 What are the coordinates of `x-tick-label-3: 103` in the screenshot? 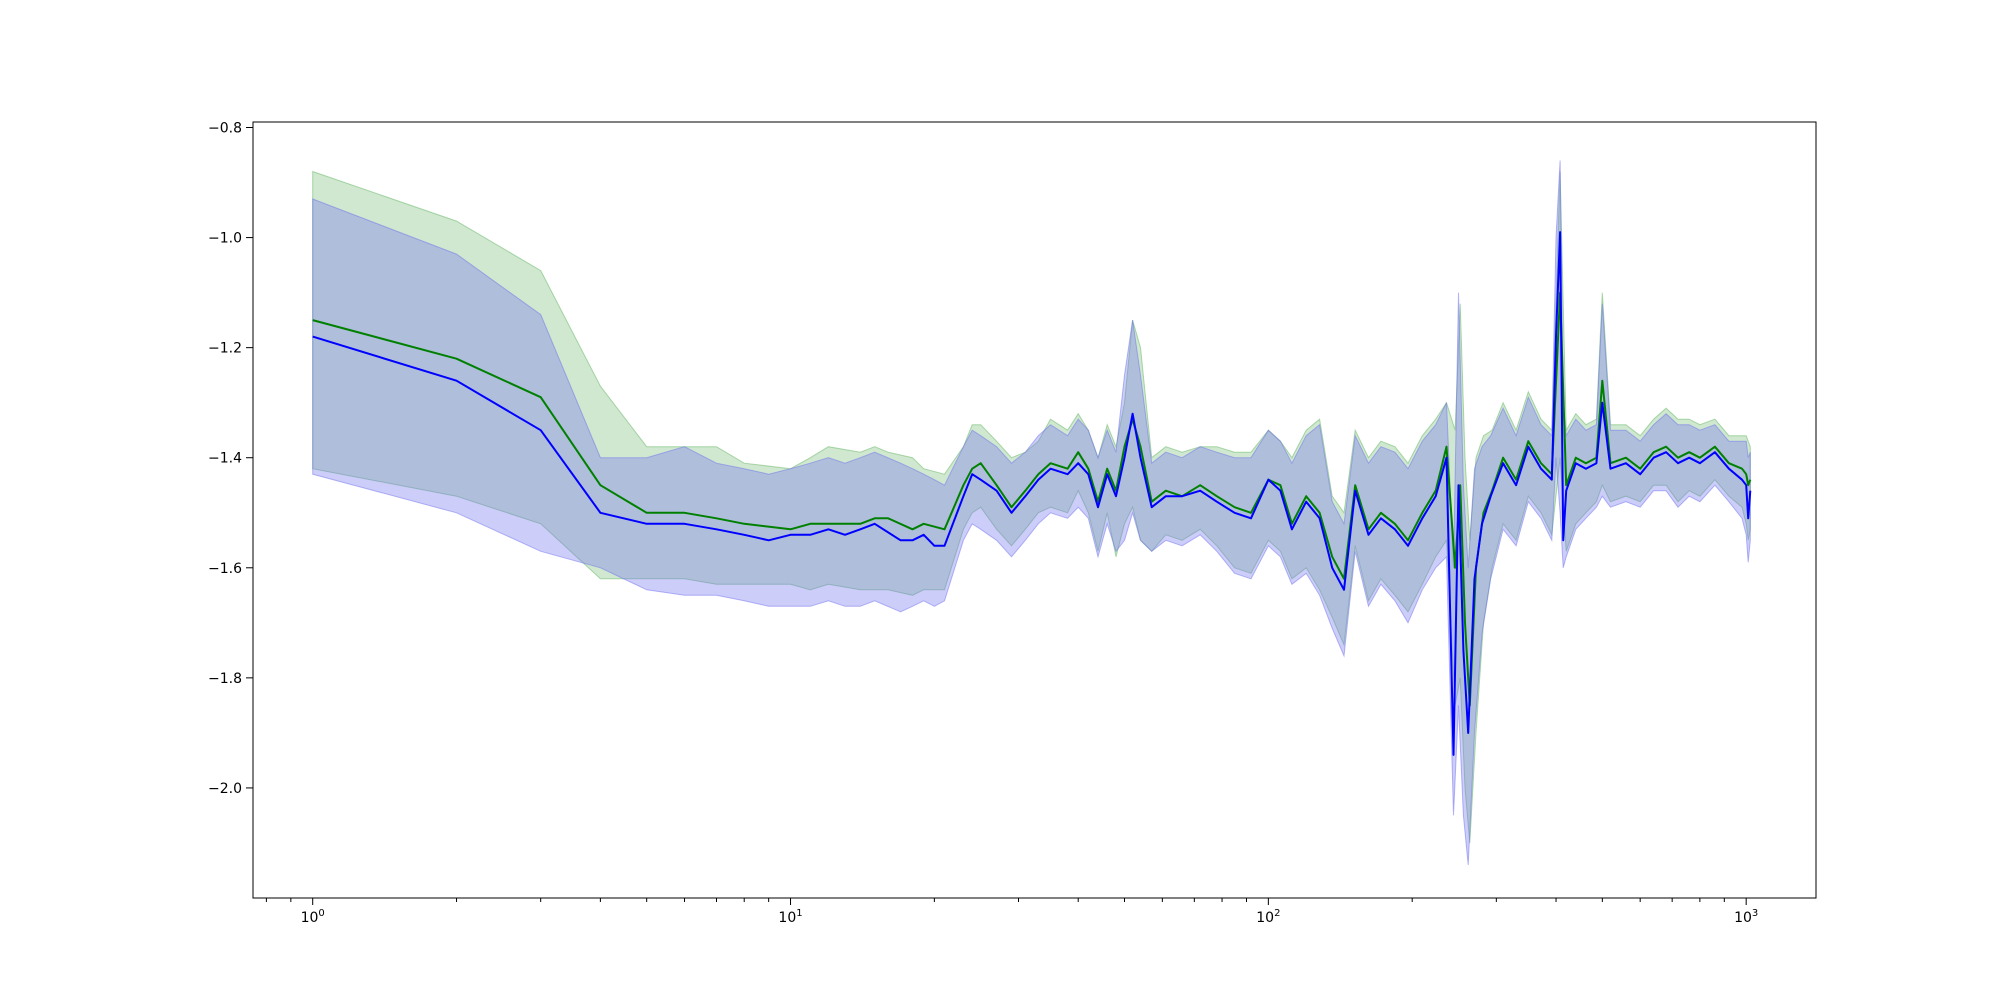 It's located at (1746, 917).